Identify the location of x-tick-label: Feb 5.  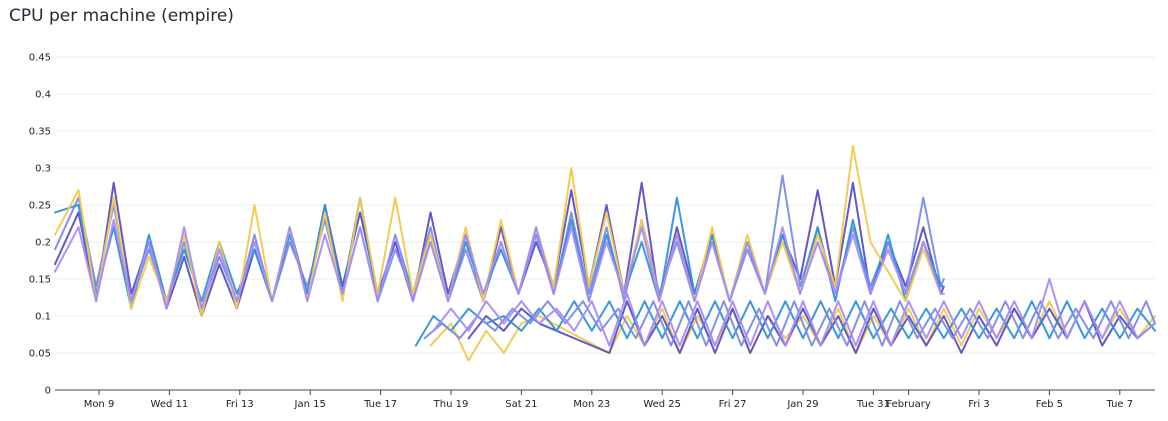
(1049, 404).